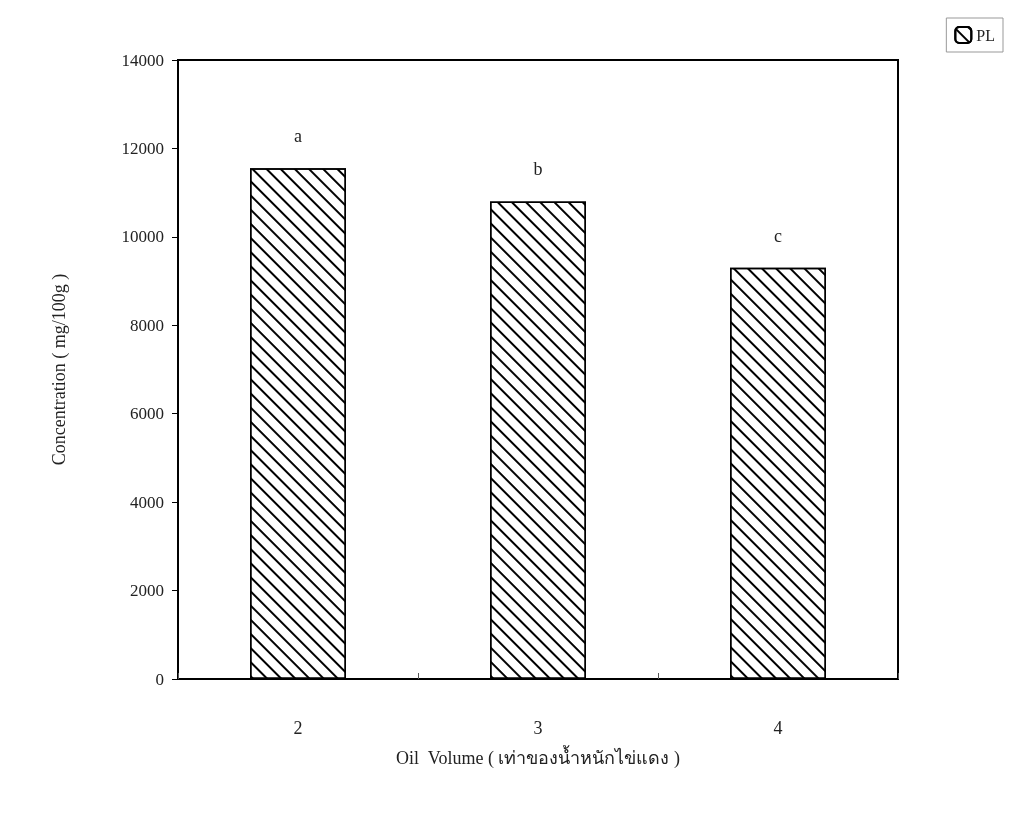  What do you see at coordinates (142, 237) in the screenshot?
I see `y-tick-label: 10000` at bounding box center [142, 237].